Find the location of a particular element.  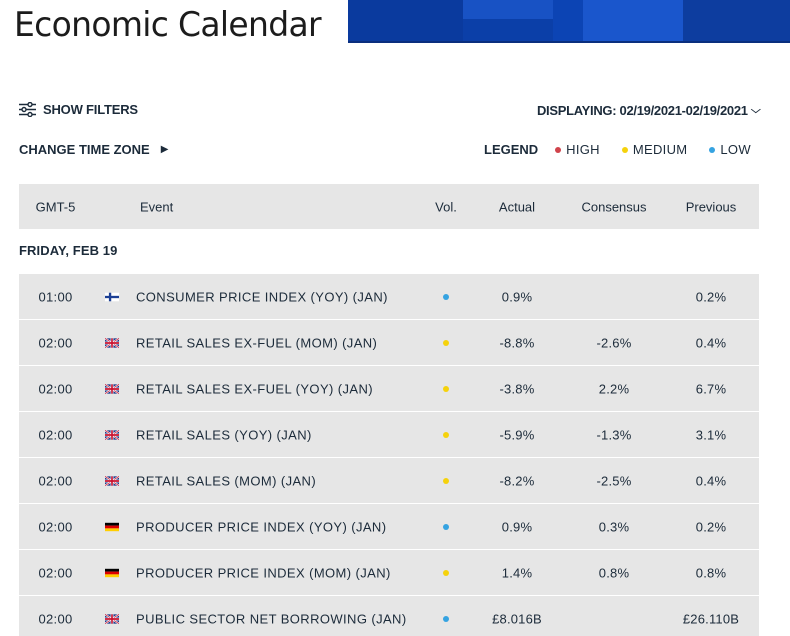

legend-label: HIGH is located at coordinates (583, 149).